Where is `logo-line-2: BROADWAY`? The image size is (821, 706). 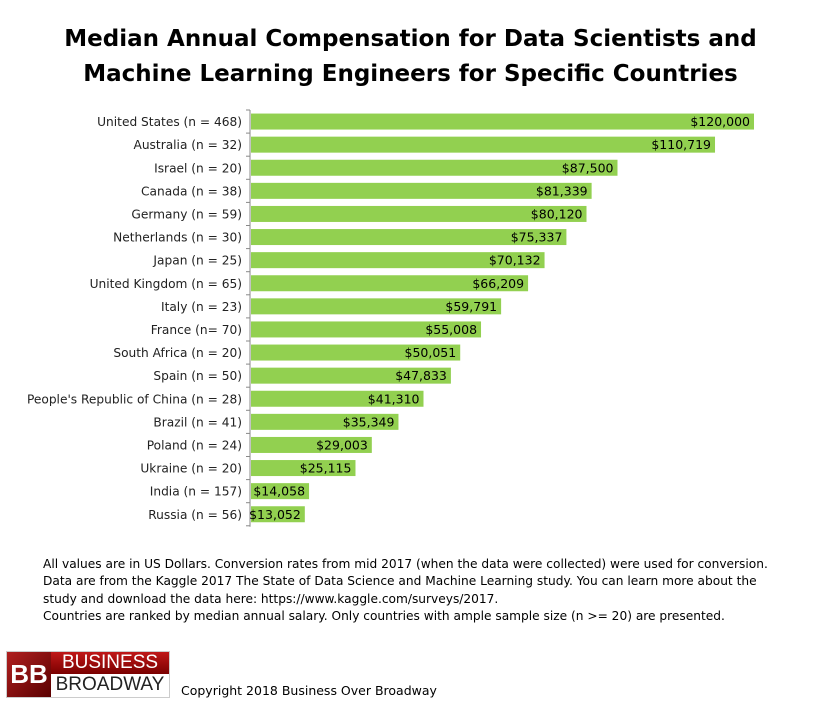 logo-line-2: BROADWAY is located at coordinates (110, 684).